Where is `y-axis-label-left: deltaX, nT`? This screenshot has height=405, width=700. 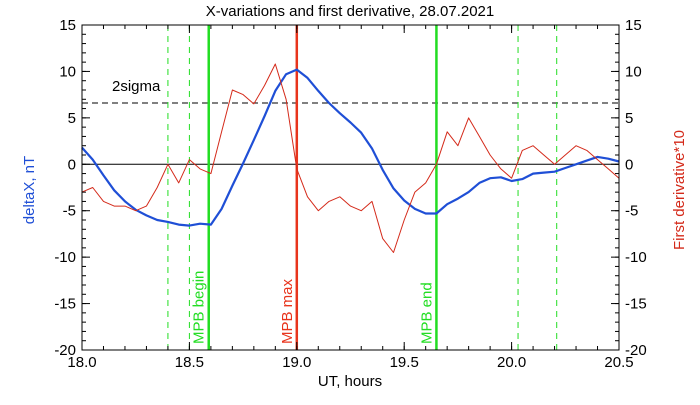
y-axis-label-left: deltaX, nT is located at coordinates (29, 190).